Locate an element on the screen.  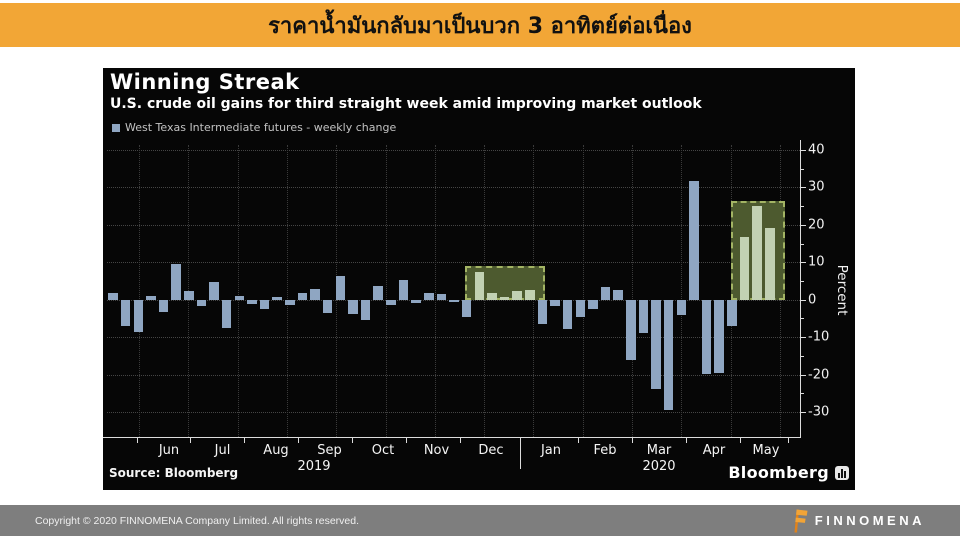
y-axis-title: Percent is located at coordinates (842, 290).